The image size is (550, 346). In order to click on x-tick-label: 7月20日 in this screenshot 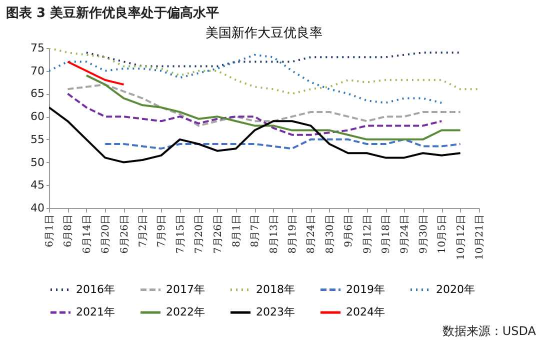, I will do `click(200, 234)`.